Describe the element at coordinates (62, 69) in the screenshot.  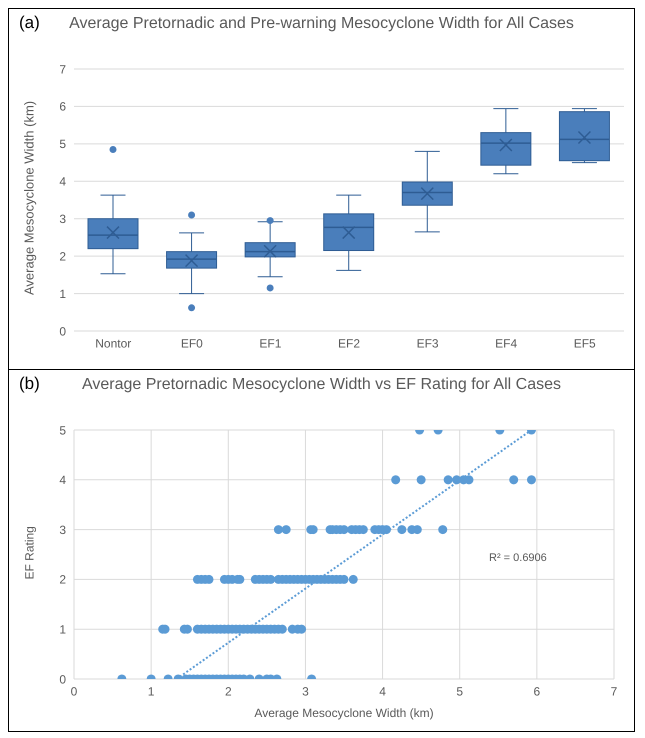
I see `y-tick-label: 7` at that location.